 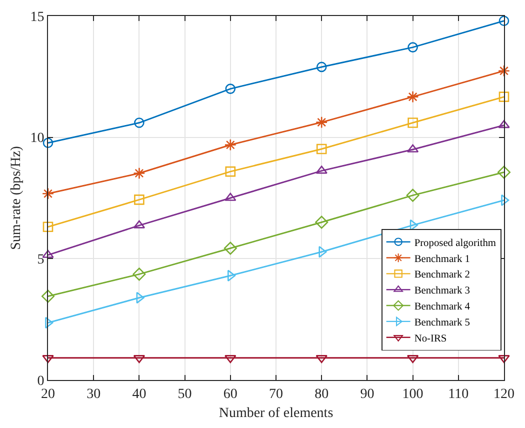 I want to click on x-tick-label: 50, so click(x=185, y=394).